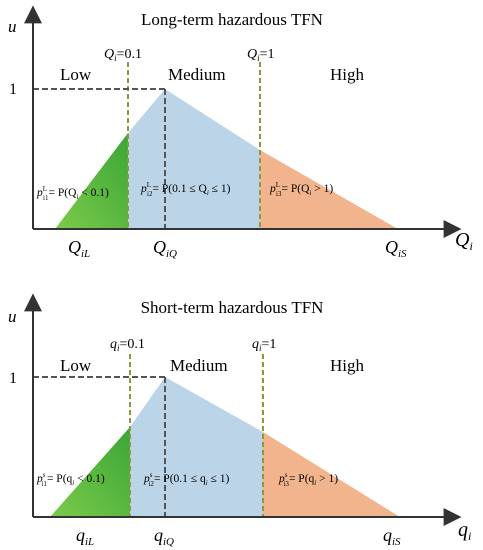 The height and width of the screenshot is (550, 483). Describe the element at coordinates (165, 248) in the screenshot. I see `point-label-mode: QiQ` at that location.